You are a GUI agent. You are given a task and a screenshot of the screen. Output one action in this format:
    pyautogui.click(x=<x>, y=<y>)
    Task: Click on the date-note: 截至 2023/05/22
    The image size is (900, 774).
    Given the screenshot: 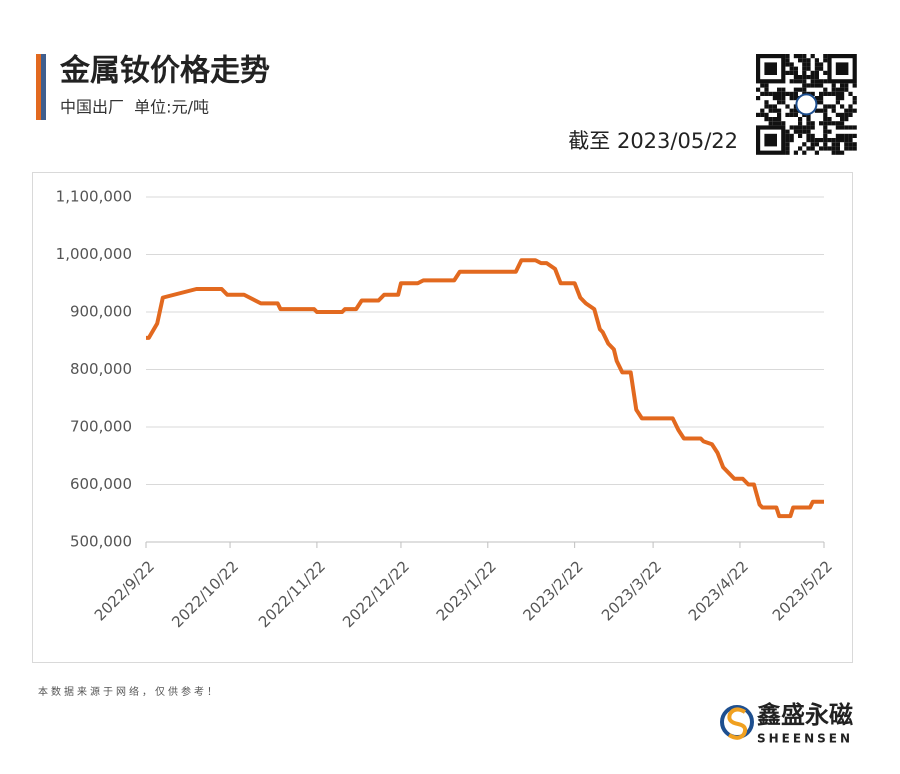 What is the action you would take?
    pyautogui.click(x=653, y=141)
    